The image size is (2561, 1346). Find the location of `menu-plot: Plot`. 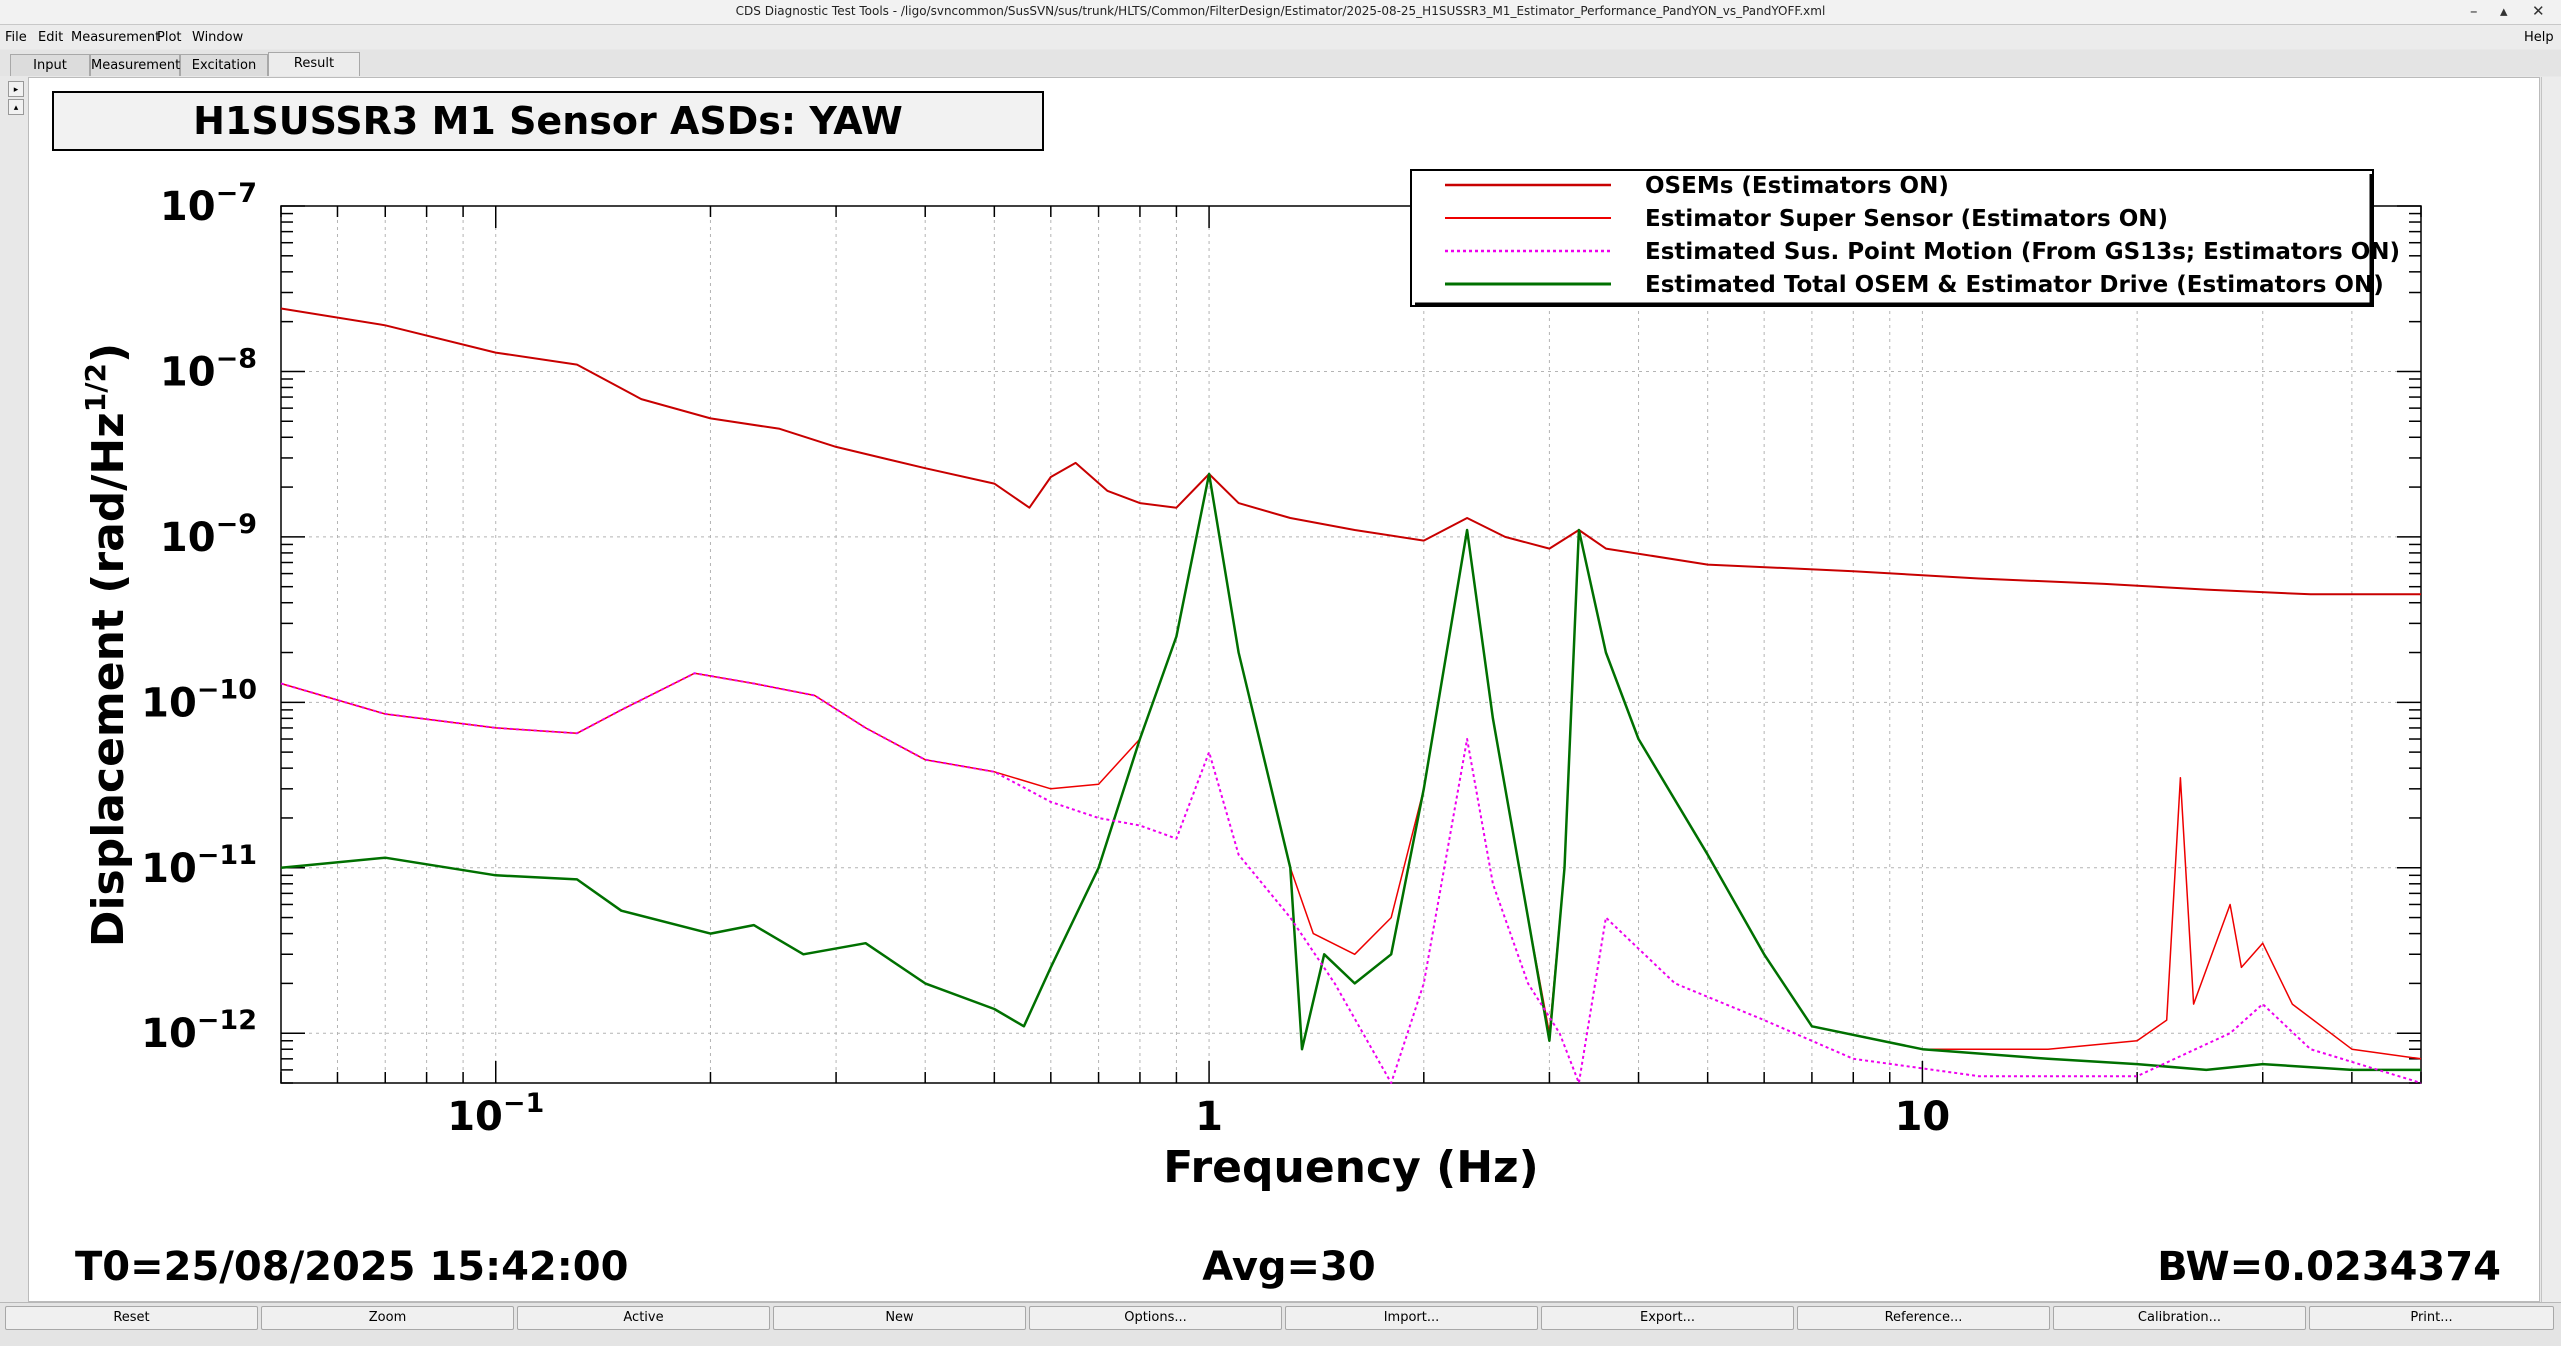

menu-plot: Plot is located at coordinates (169, 37).